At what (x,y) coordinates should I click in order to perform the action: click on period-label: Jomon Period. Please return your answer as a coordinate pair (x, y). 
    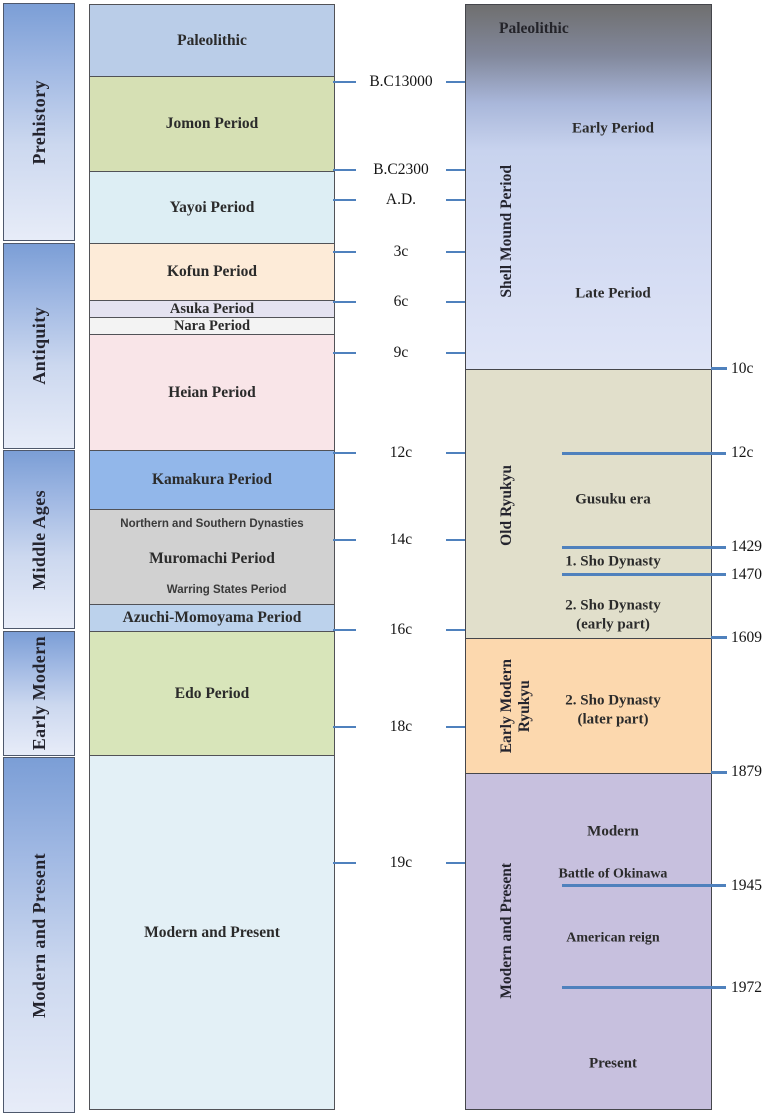
    Looking at the image, I should click on (212, 123).